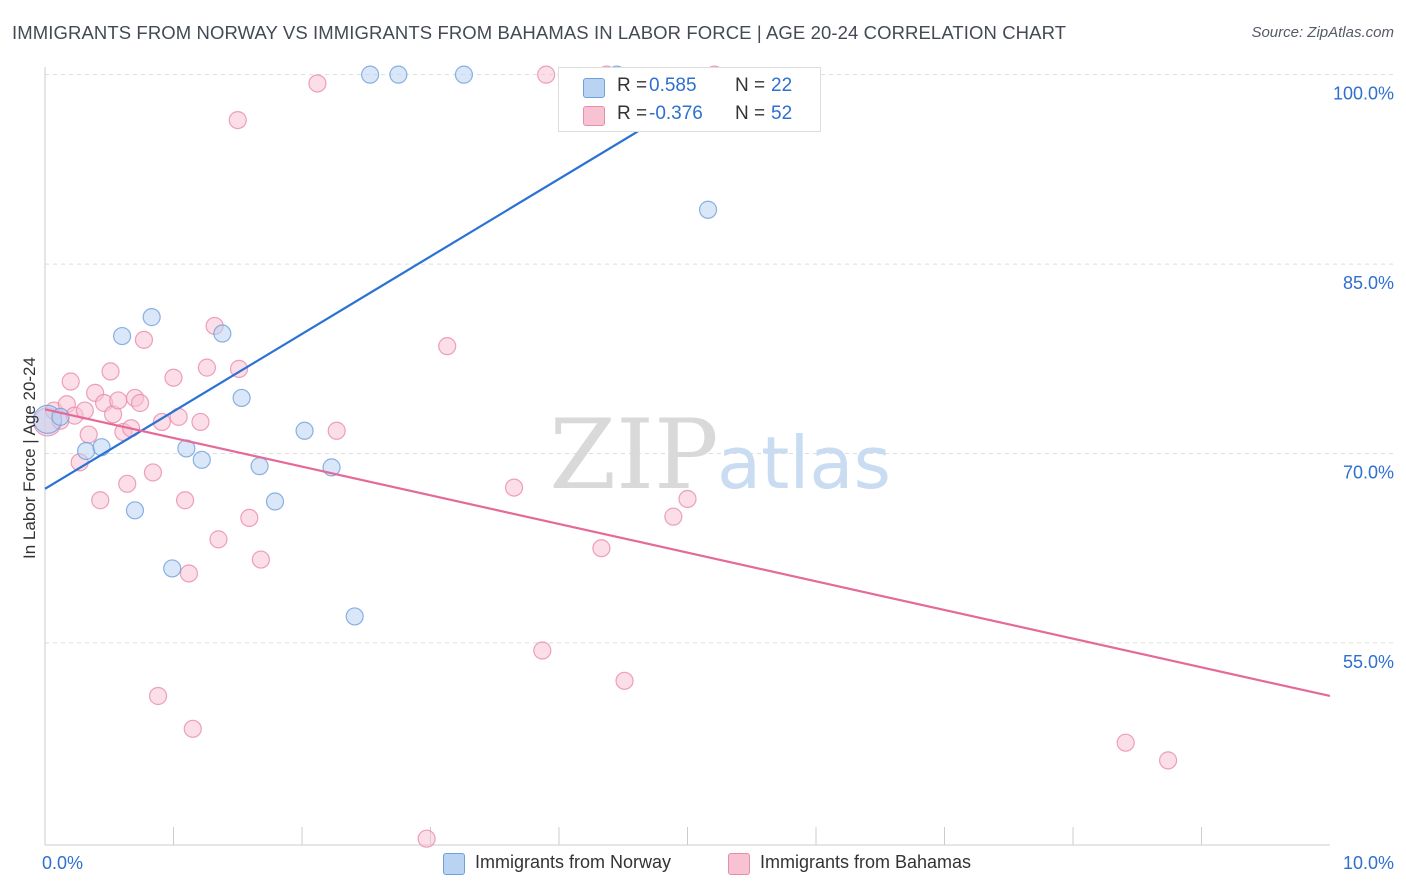 This screenshot has width=1406, height=892. I want to click on watermark-atlas: atlas, so click(804, 463).